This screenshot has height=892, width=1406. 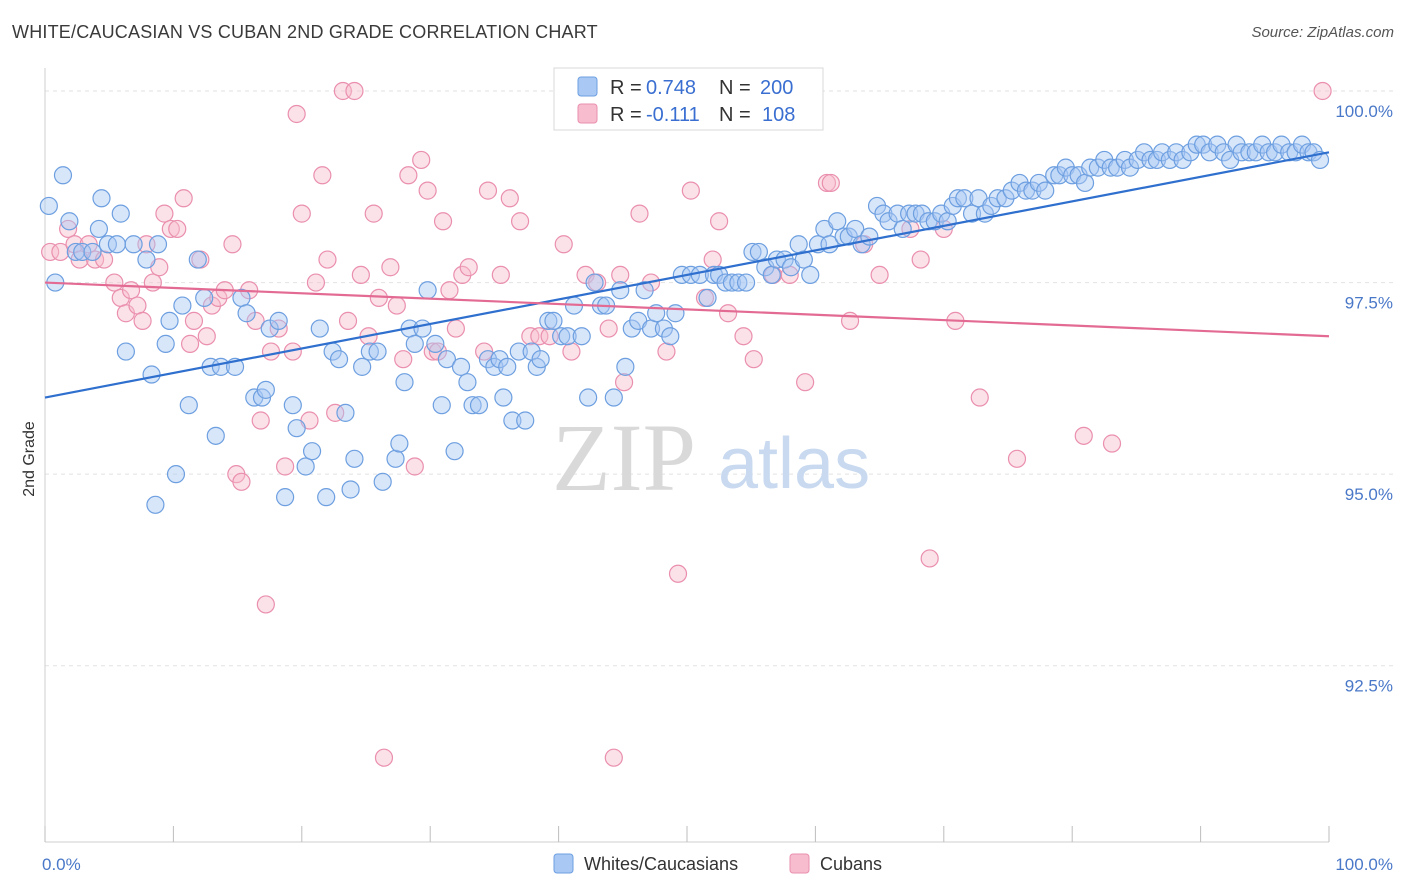 I want to click on watermark: ZIP atlas, so click(x=711, y=457).